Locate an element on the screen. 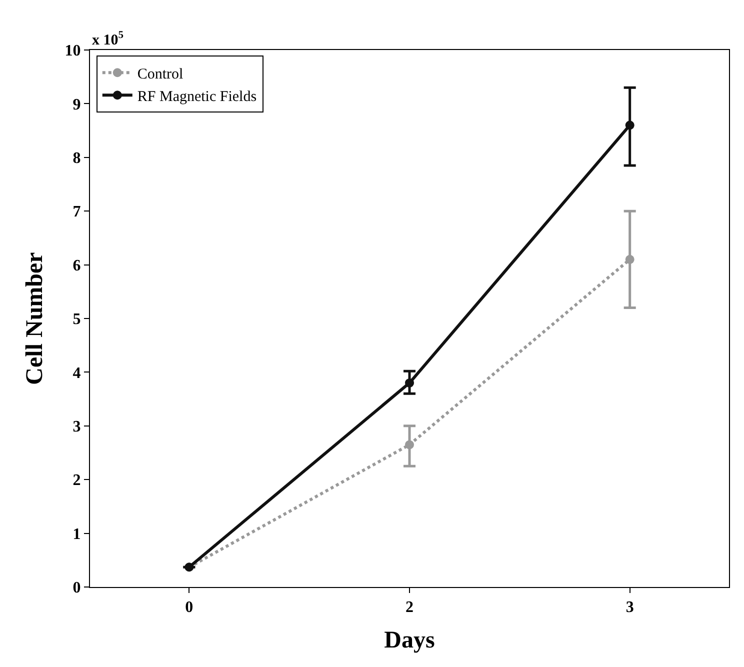 Image resolution: width=744 pixels, height=667 pixels. x-tick-label: 0 is located at coordinates (189, 607).